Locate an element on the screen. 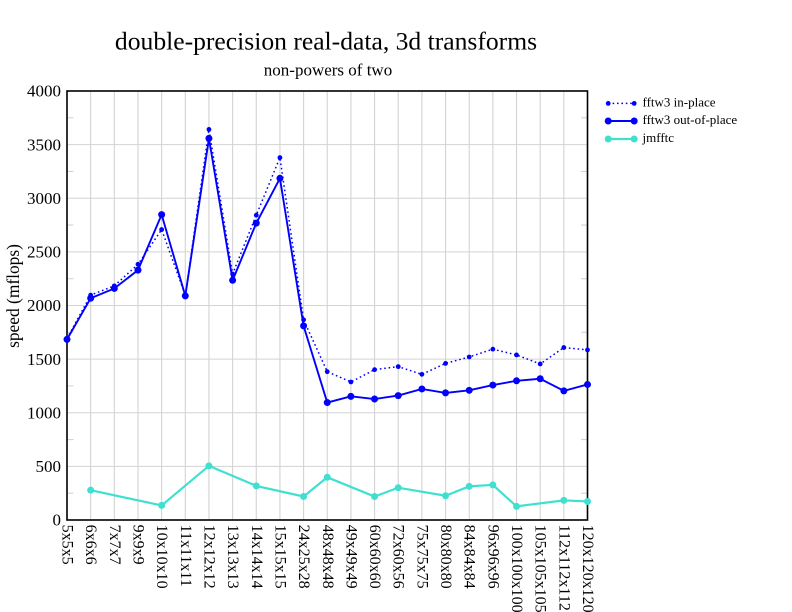 The width and height of the screenshot is (792, 612). svg-text: 1500 is located at coordinates (44, 359).